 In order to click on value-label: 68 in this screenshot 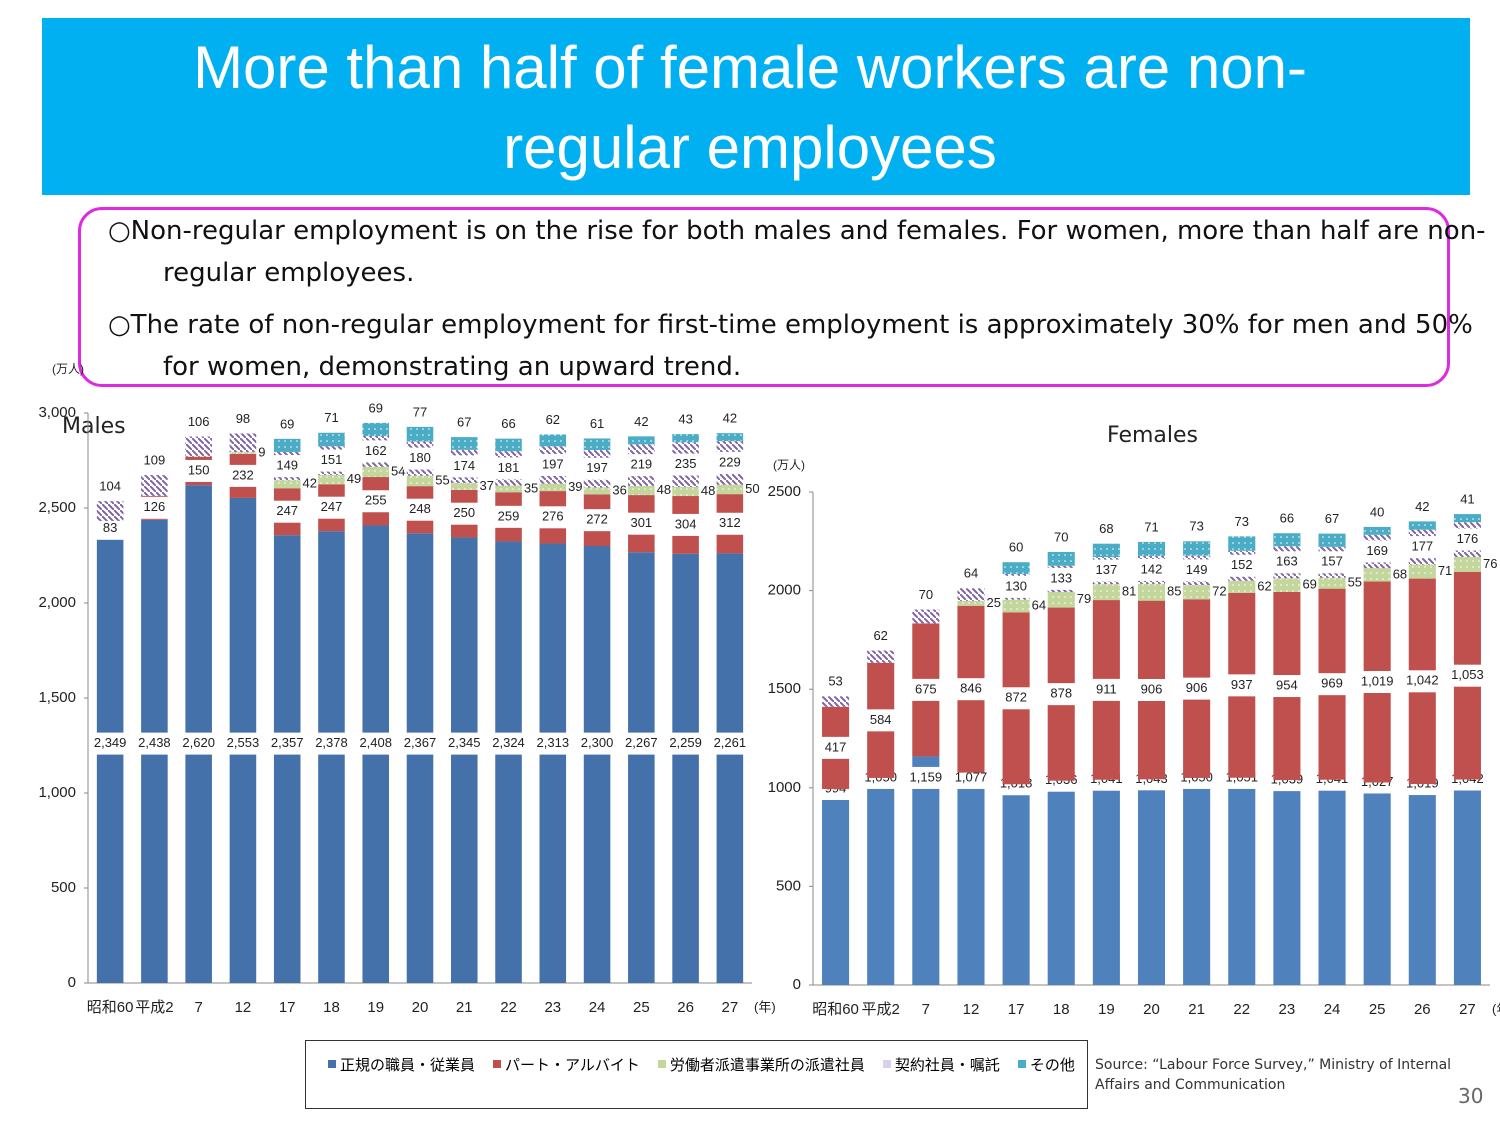, I will do `click(1400, 573)`.